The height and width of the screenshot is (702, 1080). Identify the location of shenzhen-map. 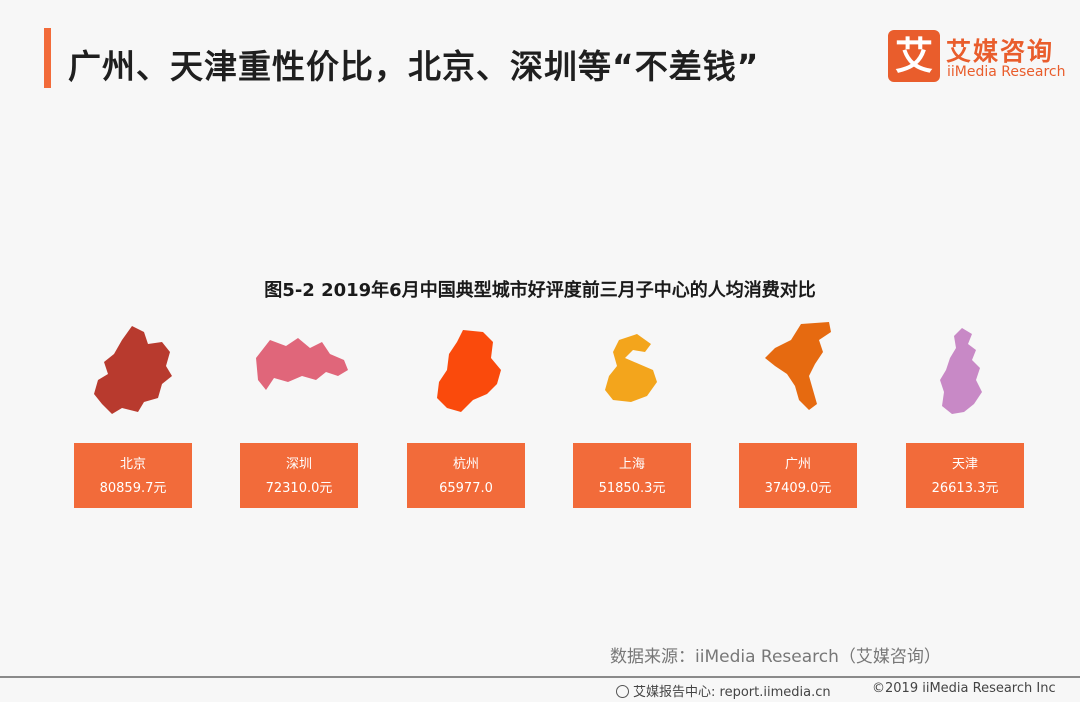
(302, 364).